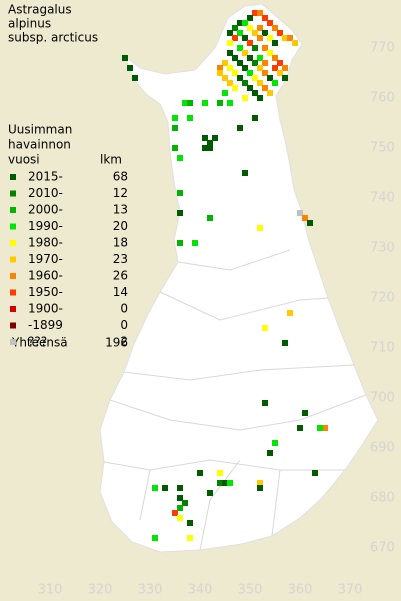 The width and height of the screenshot is (401, 601). What do you see at coordinates (124, 325) in the screenshot?
I see `legend-count: 0` at bounding box center [124, 325].